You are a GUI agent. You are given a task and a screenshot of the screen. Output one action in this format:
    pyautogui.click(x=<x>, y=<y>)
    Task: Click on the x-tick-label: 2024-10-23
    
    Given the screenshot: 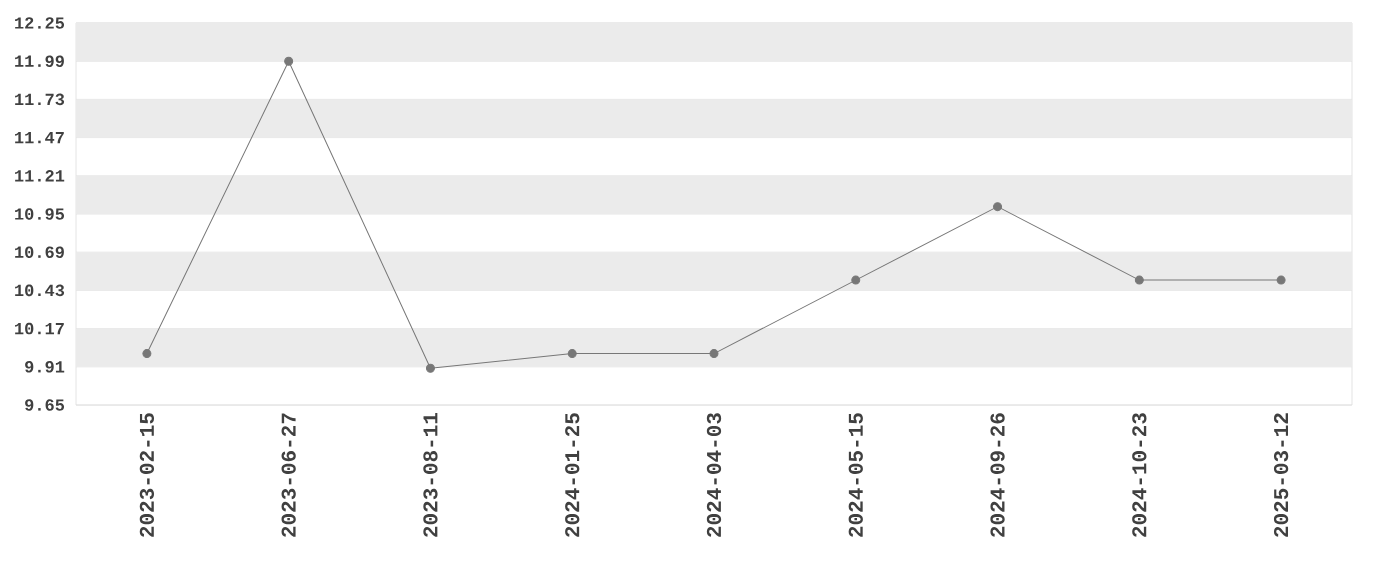 What is the action you would take?
    pyautogui.click(x=1139, y=475)
    